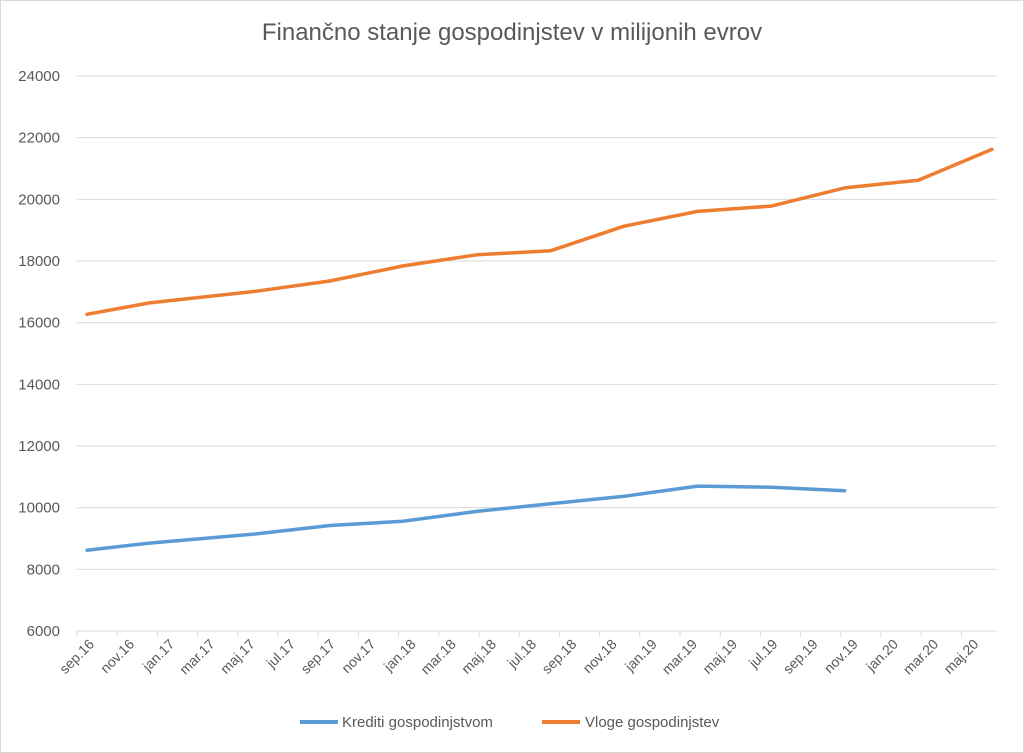 The height and width of the screenshot is (753, 1024). I want to click on x-tick-label: nov.19, so click(841, 656).